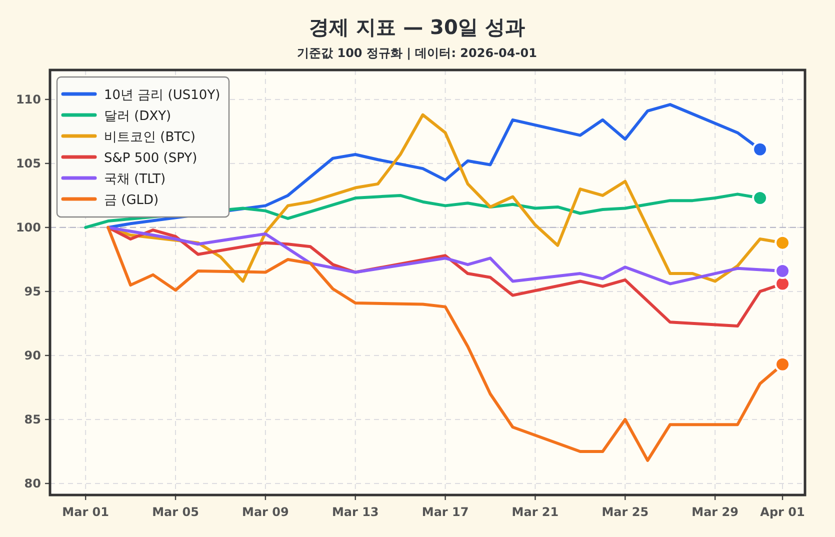 This screenshot has height=537, width=835. I want to click on xtick: Mar 13, so click(355, 512).